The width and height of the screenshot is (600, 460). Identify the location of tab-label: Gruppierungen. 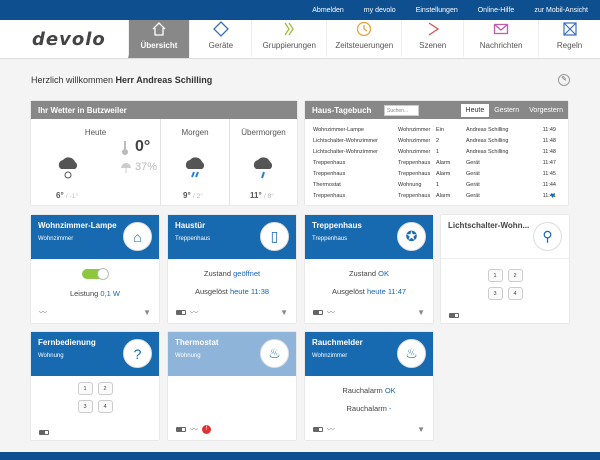
(289, 45).